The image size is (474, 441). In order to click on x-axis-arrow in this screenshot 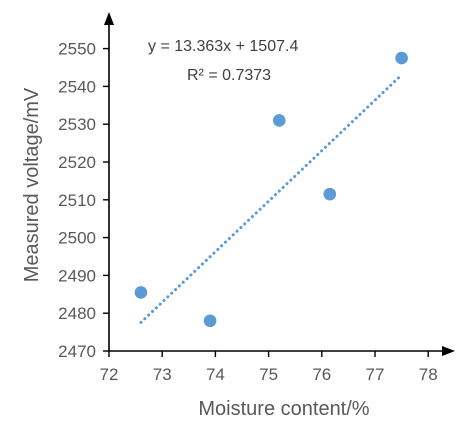, I will do `click(448, 351)`.